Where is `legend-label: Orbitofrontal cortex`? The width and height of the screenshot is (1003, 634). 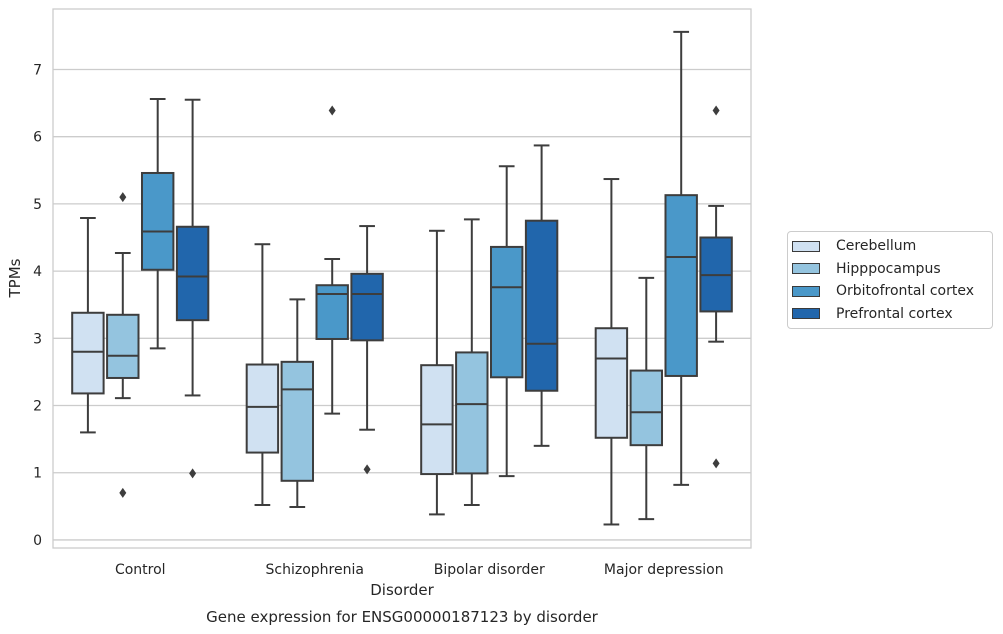 legend-label: Orbitofrontal cortex is located at coordinates (905, 291).